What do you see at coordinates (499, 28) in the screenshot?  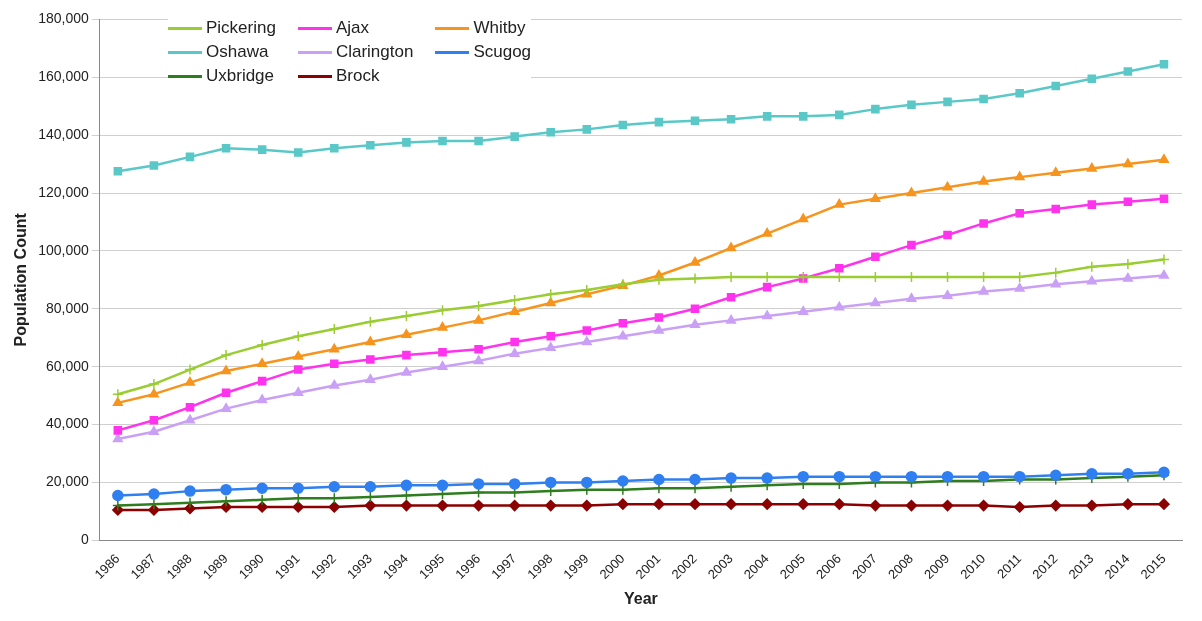 I see `legend-label: Whitby` at bounding box center [499, 28].